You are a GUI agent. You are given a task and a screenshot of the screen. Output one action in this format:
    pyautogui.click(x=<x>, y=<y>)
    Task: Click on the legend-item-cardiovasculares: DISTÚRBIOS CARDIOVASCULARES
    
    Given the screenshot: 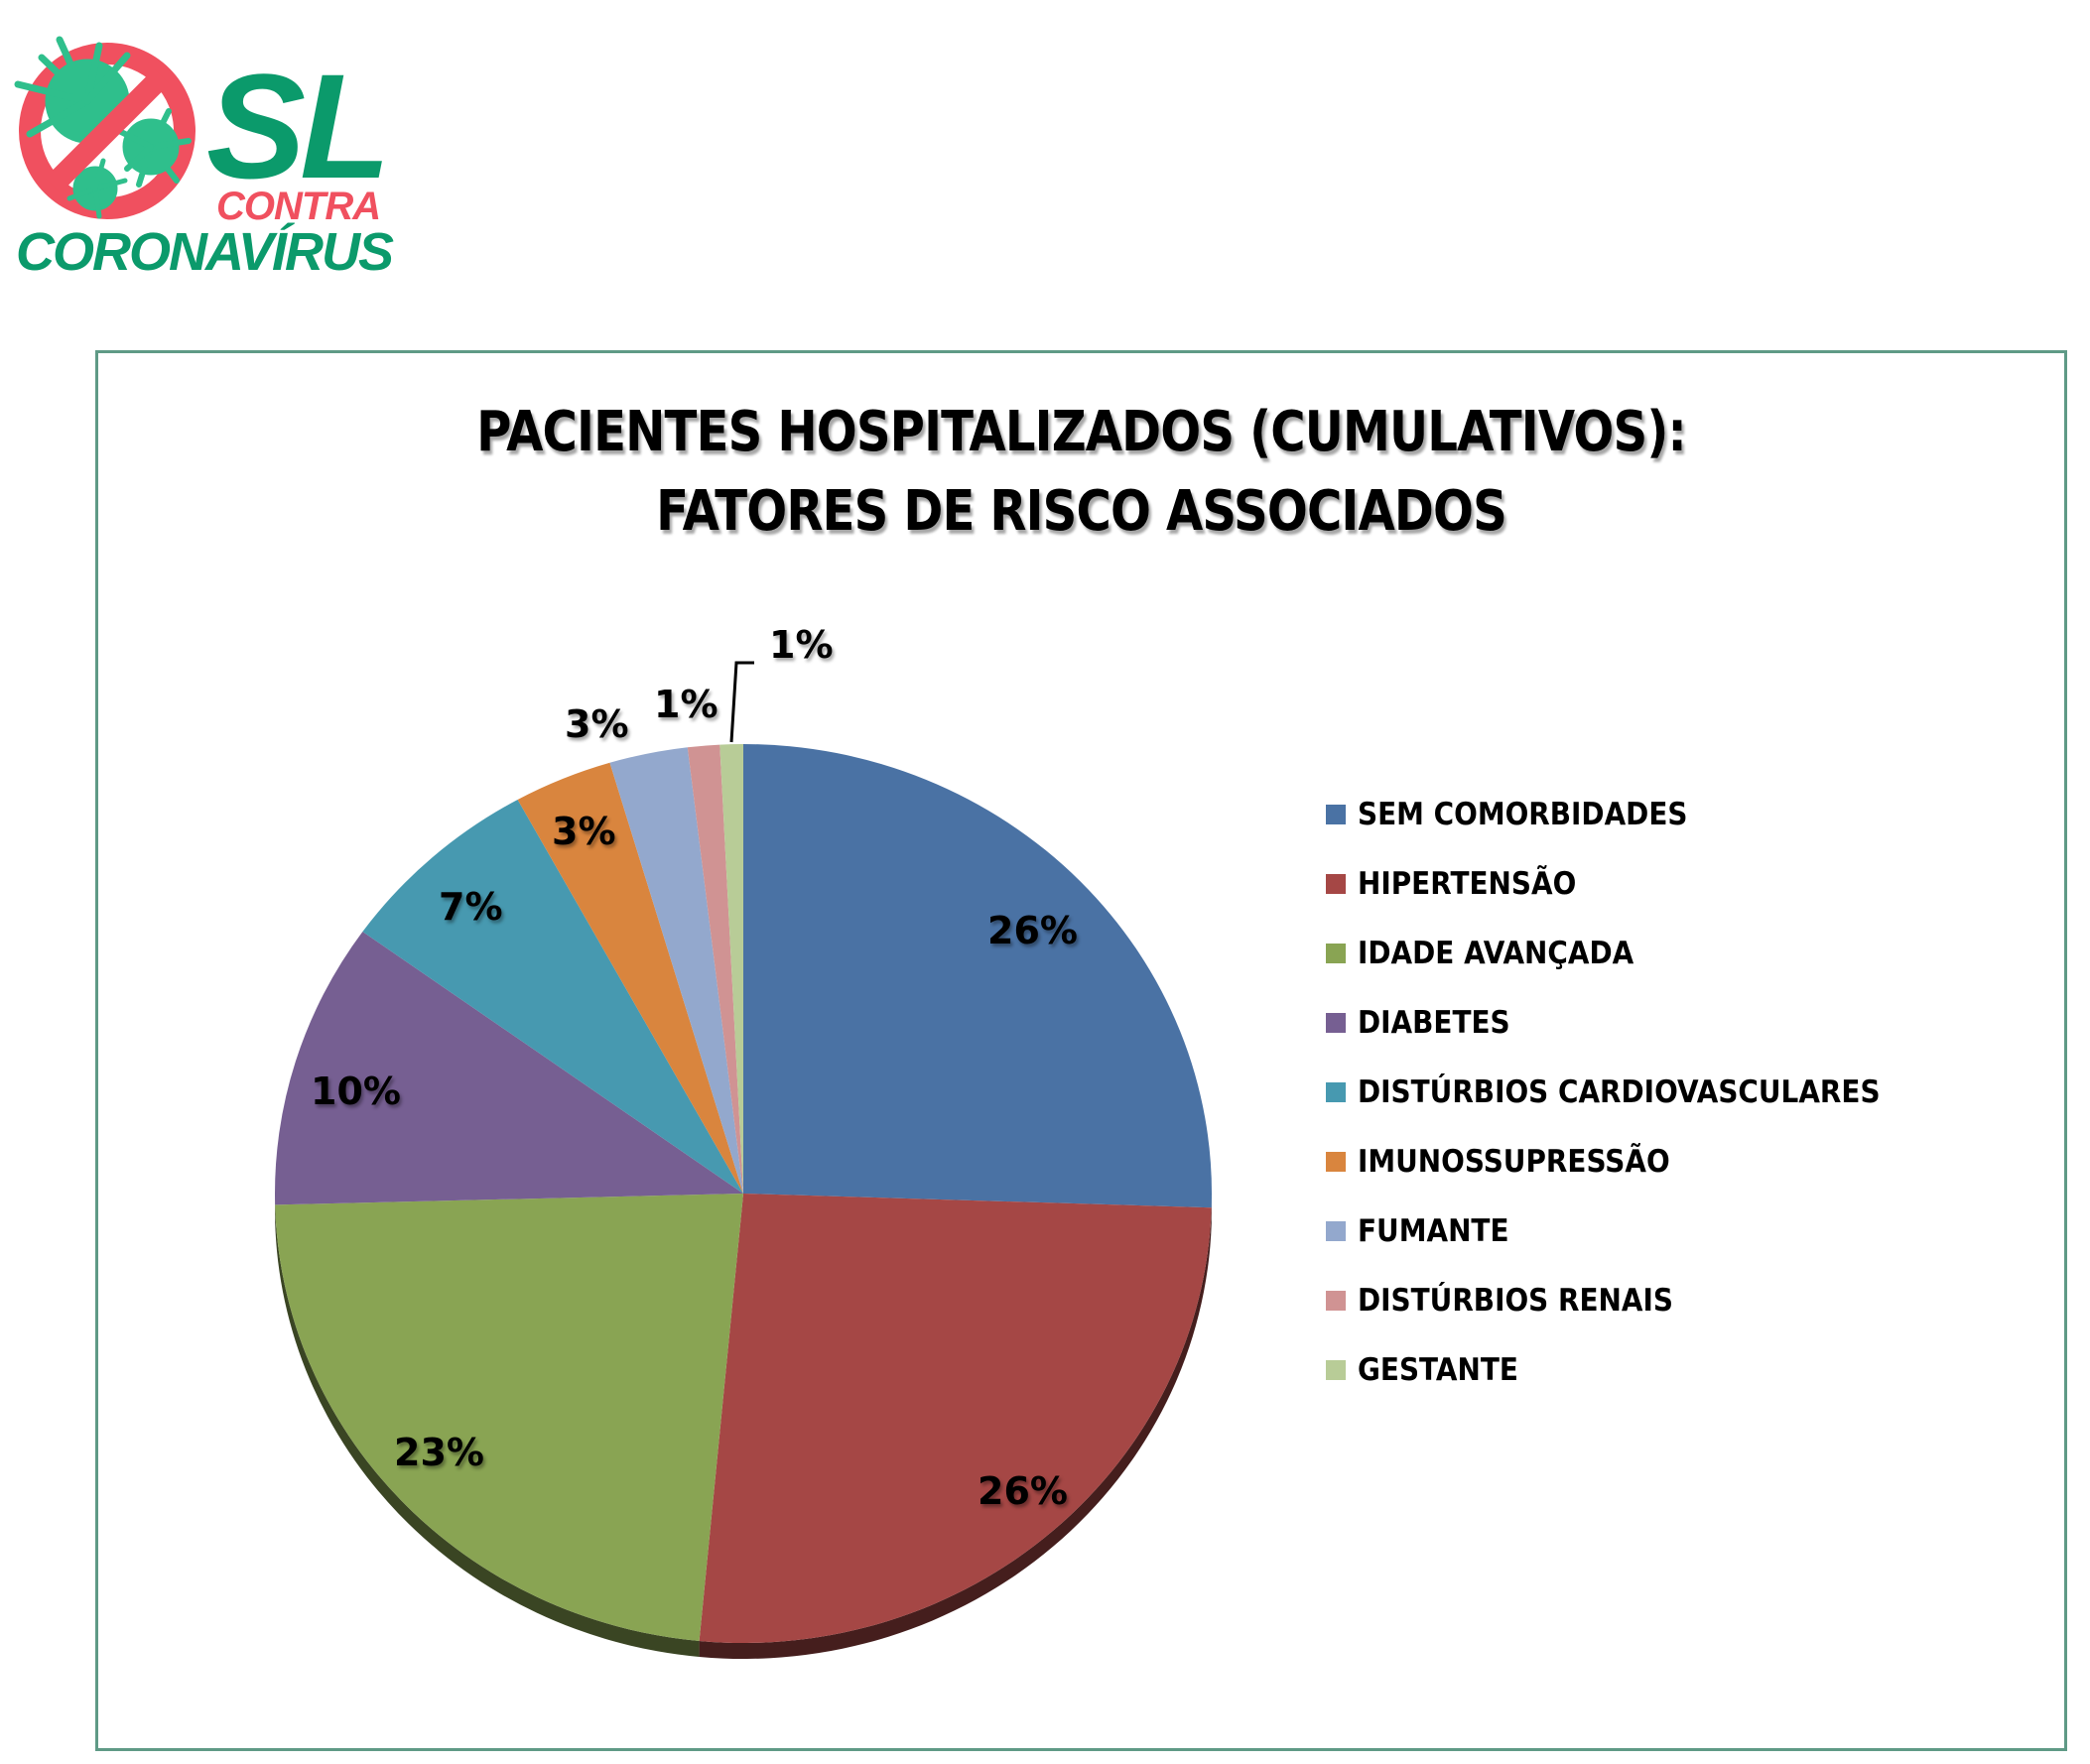 What is the action you would take?
    pyautogui.click(x=1632, y=1092)
    